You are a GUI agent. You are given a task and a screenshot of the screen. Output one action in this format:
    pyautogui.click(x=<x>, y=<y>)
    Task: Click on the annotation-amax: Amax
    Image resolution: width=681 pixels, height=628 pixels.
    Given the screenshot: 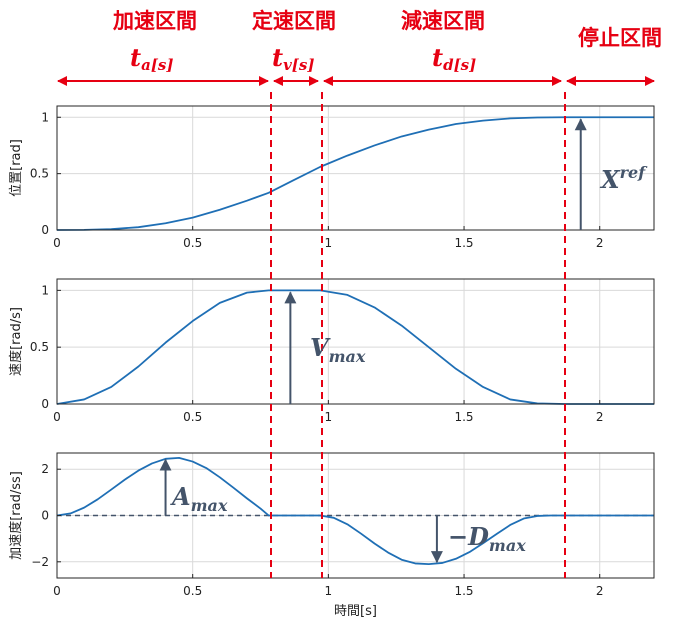 What is the action you would take?
    pyautogui.click(x=193, y=487)
    